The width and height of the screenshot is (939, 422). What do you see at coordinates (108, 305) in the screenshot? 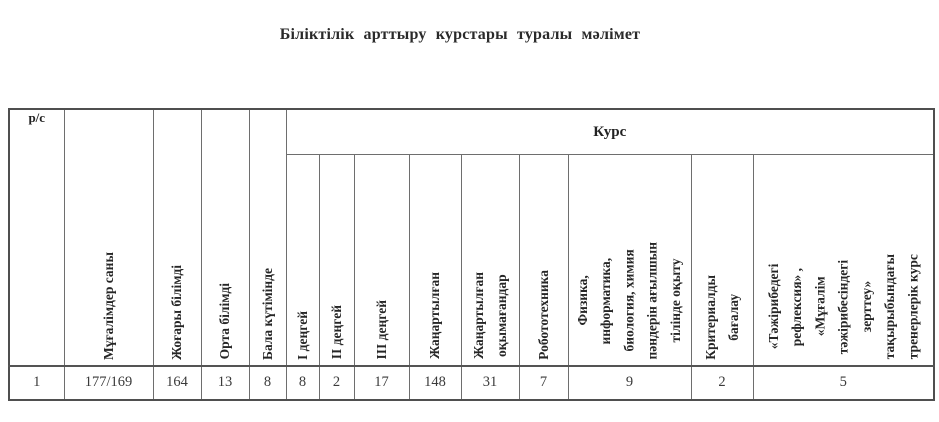
I see `col-header-teacher-count-label: Мұғалімдер саны` at bounding box center [108, 305].